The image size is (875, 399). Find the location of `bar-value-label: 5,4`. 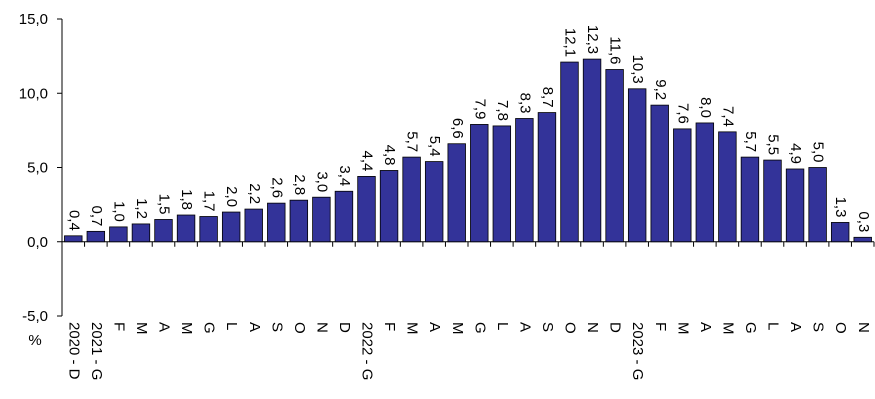

bar-value-label: 5,4 is located at coordinates (434, 146).